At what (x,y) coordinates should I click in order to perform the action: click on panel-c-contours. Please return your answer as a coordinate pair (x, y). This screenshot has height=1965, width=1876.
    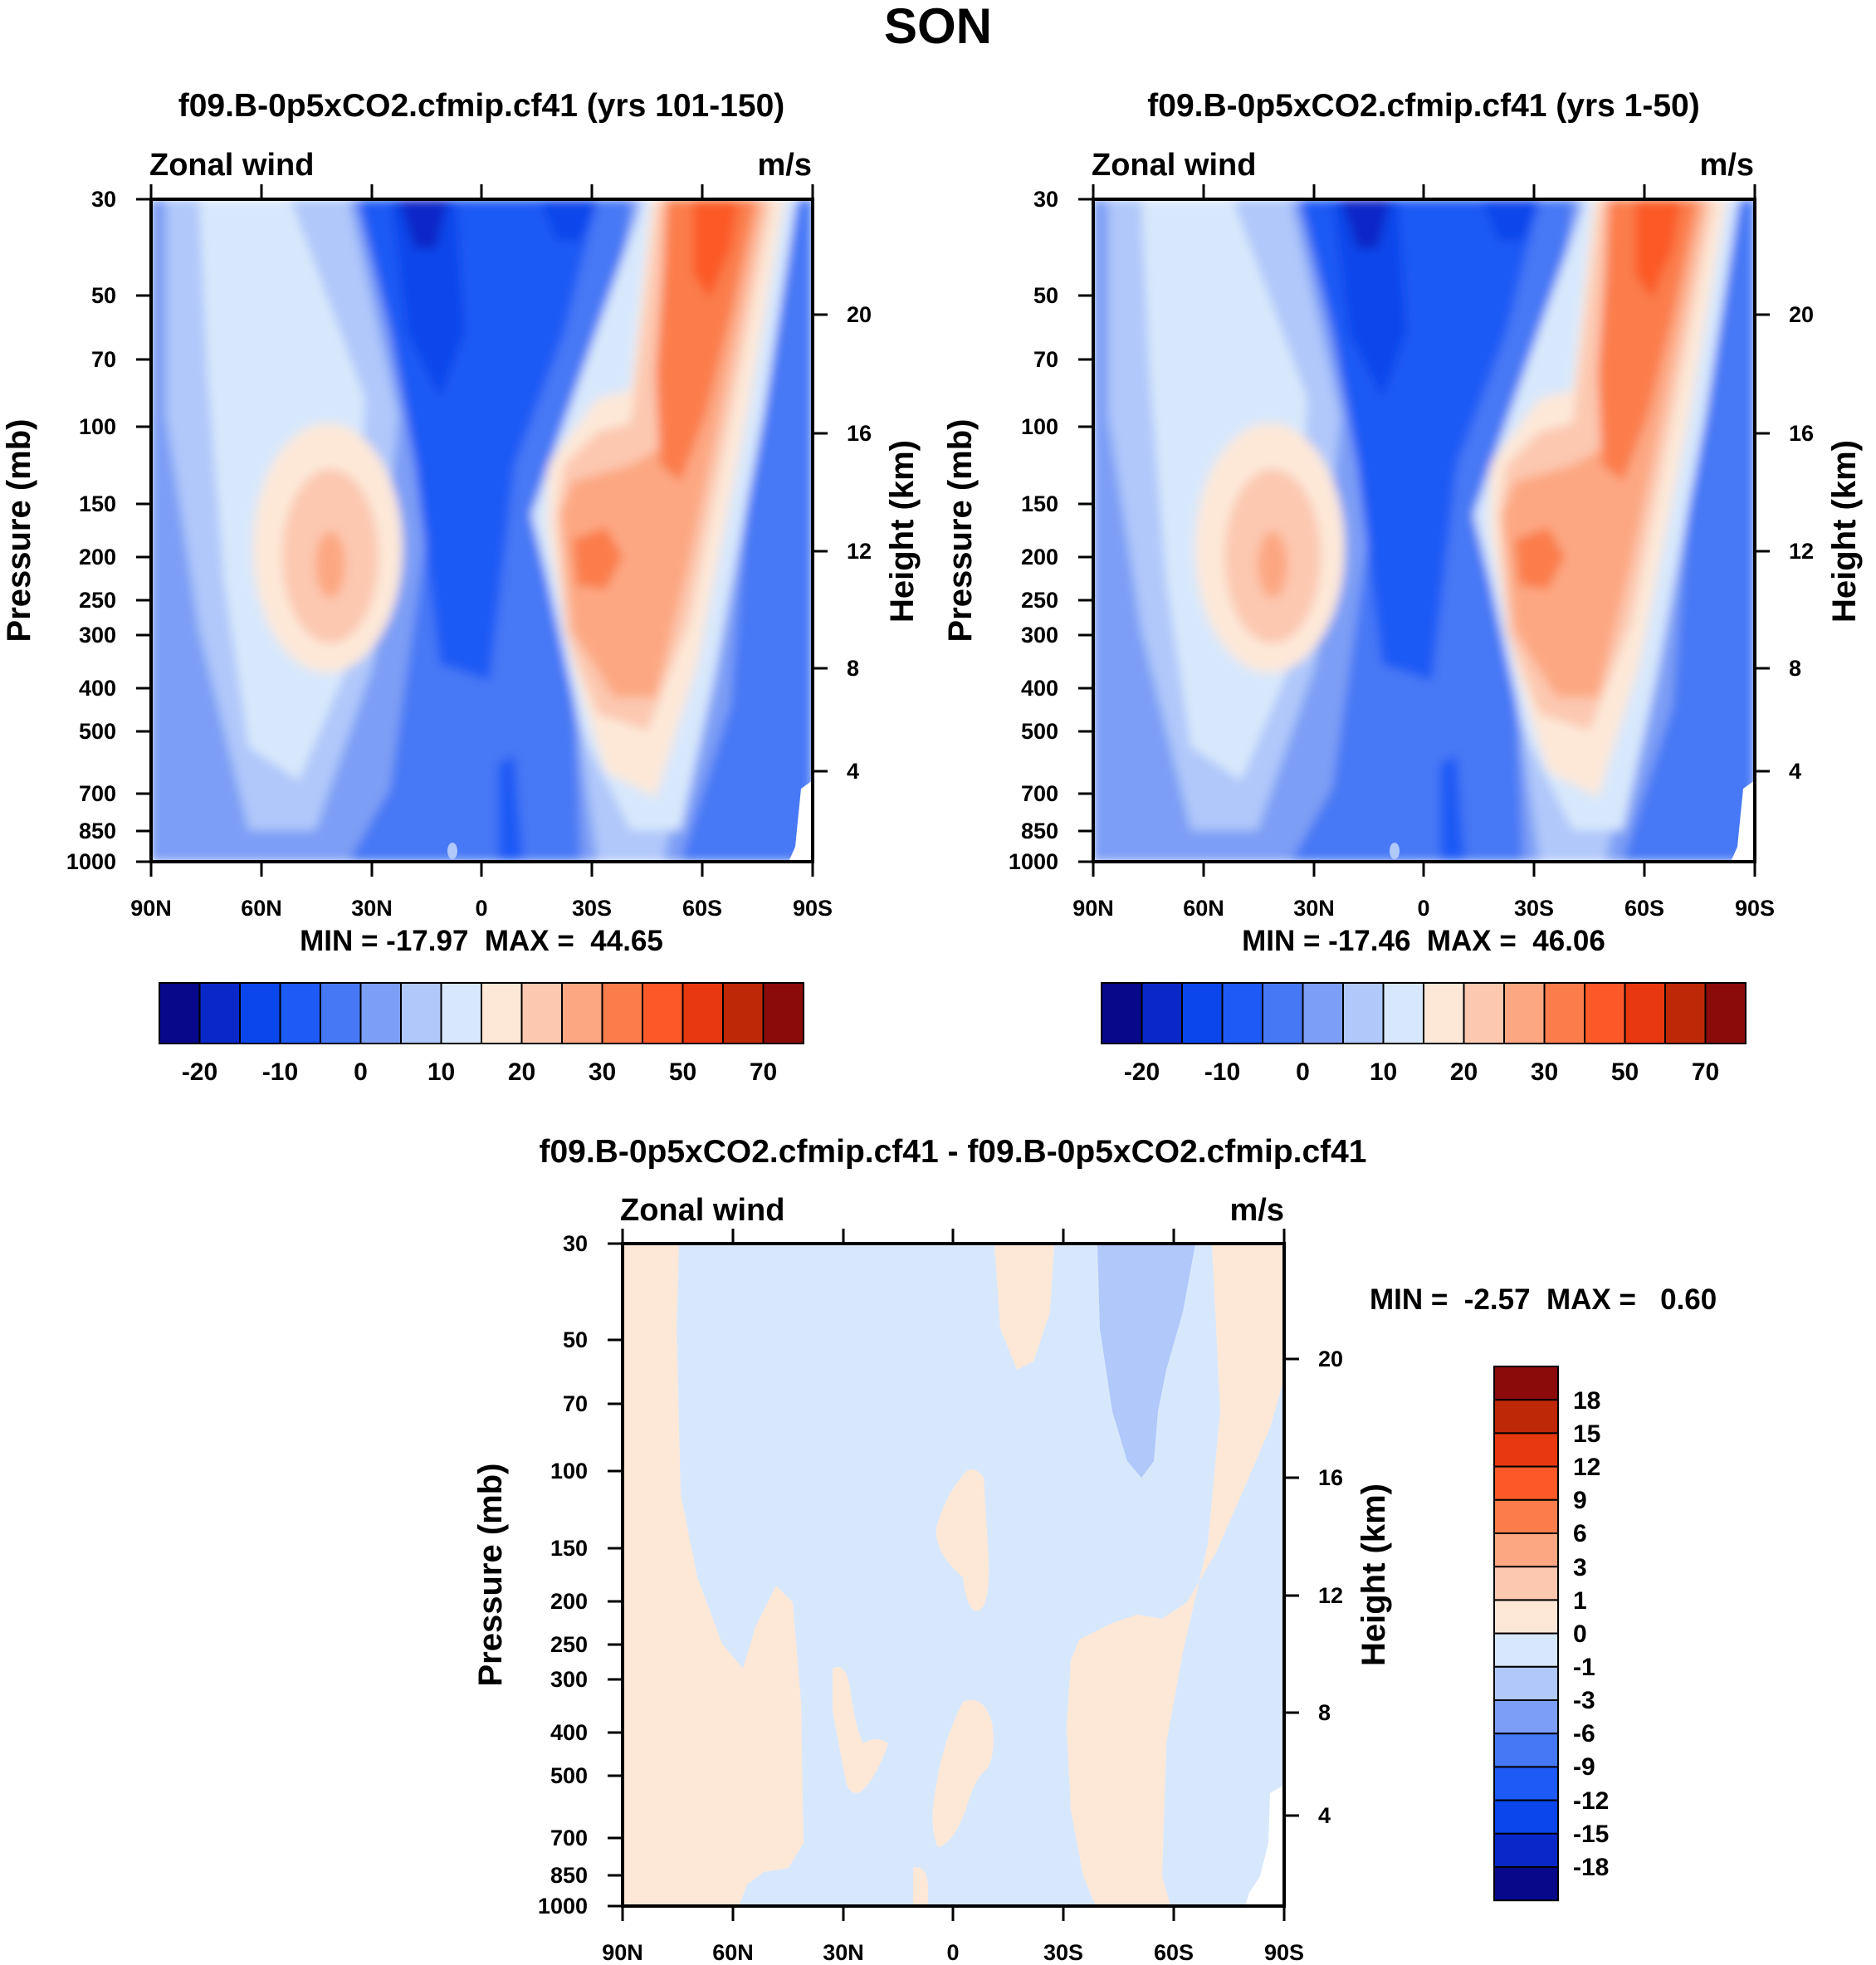
    Looking at the image, I should click on (953, 1575).